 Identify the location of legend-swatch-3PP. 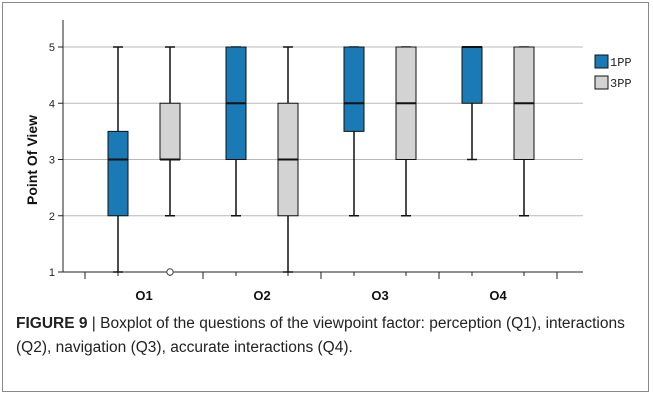
(601, 82).